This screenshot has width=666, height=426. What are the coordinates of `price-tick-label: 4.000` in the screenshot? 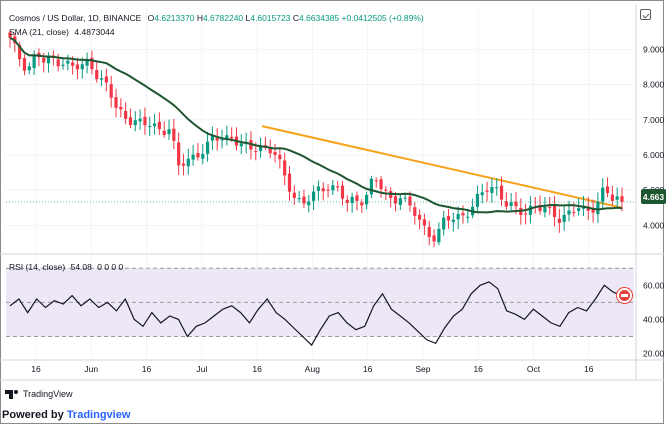 It's located at (654, 225).